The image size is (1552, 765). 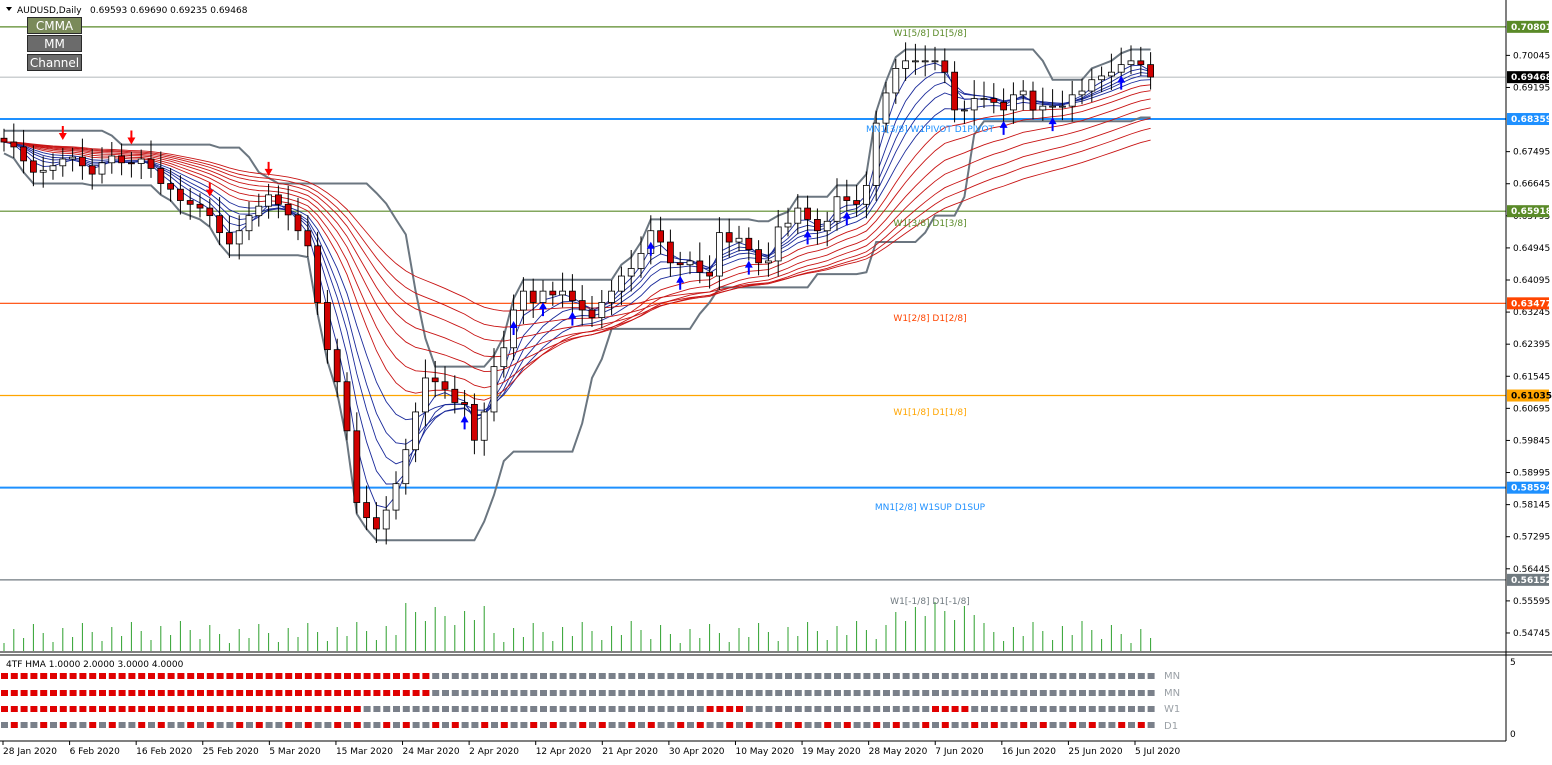 I want to click on time-tick-label: 15 Mar 2020, so click(x=364, y=752).